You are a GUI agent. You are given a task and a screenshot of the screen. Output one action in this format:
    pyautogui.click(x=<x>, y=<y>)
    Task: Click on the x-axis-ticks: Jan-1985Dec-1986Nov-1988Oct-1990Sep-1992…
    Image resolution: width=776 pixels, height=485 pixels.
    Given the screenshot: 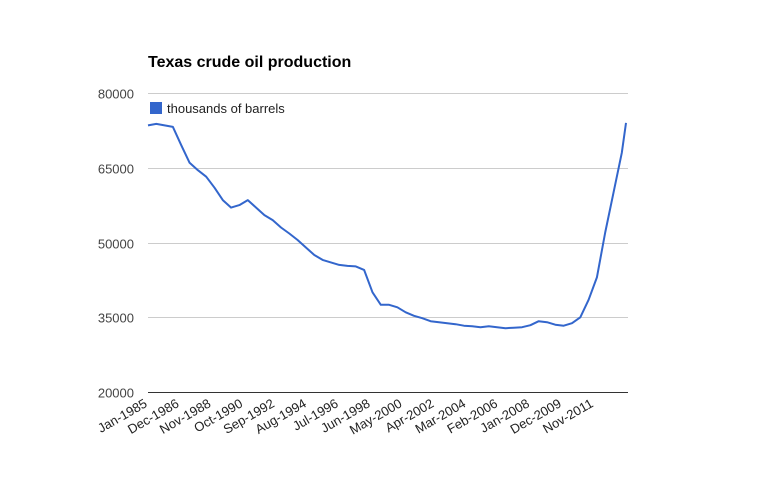 What is the action you would take?
    pyautogui.click(x=345, y=417)
    